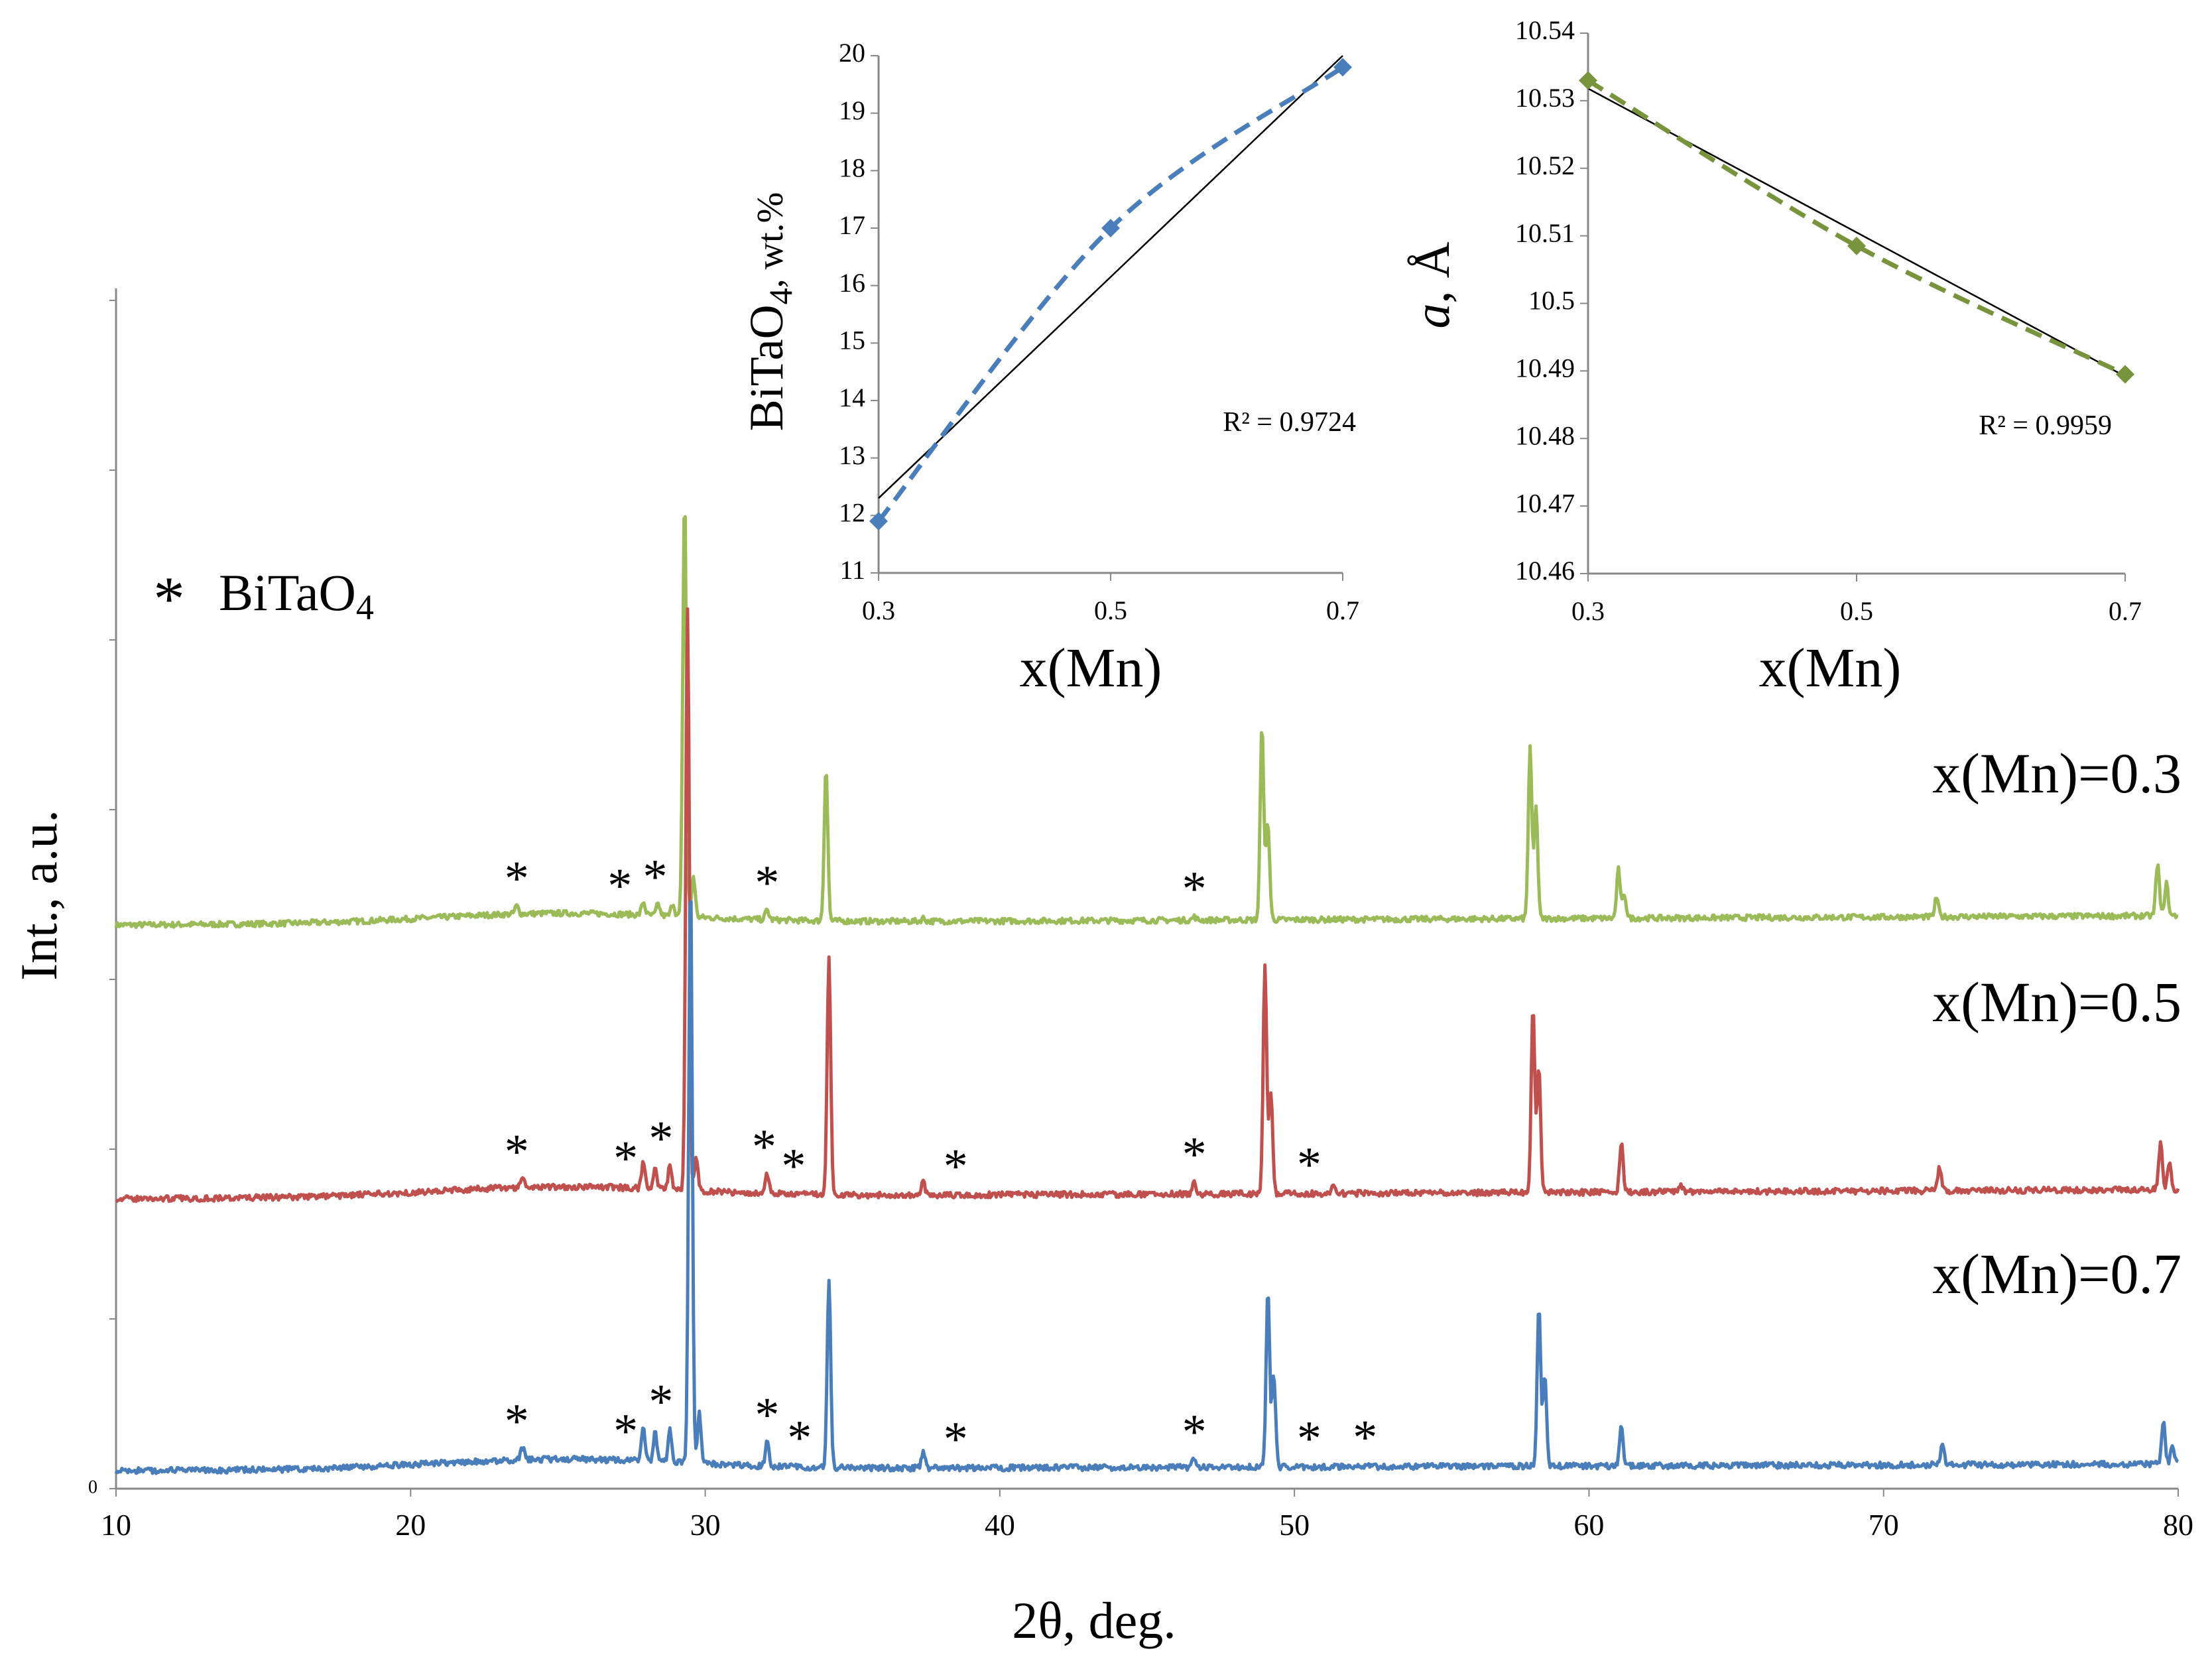 This screenshot has height=1671, width=2212. I want to click on legend-label: BiTaO4, so click(296, 595).